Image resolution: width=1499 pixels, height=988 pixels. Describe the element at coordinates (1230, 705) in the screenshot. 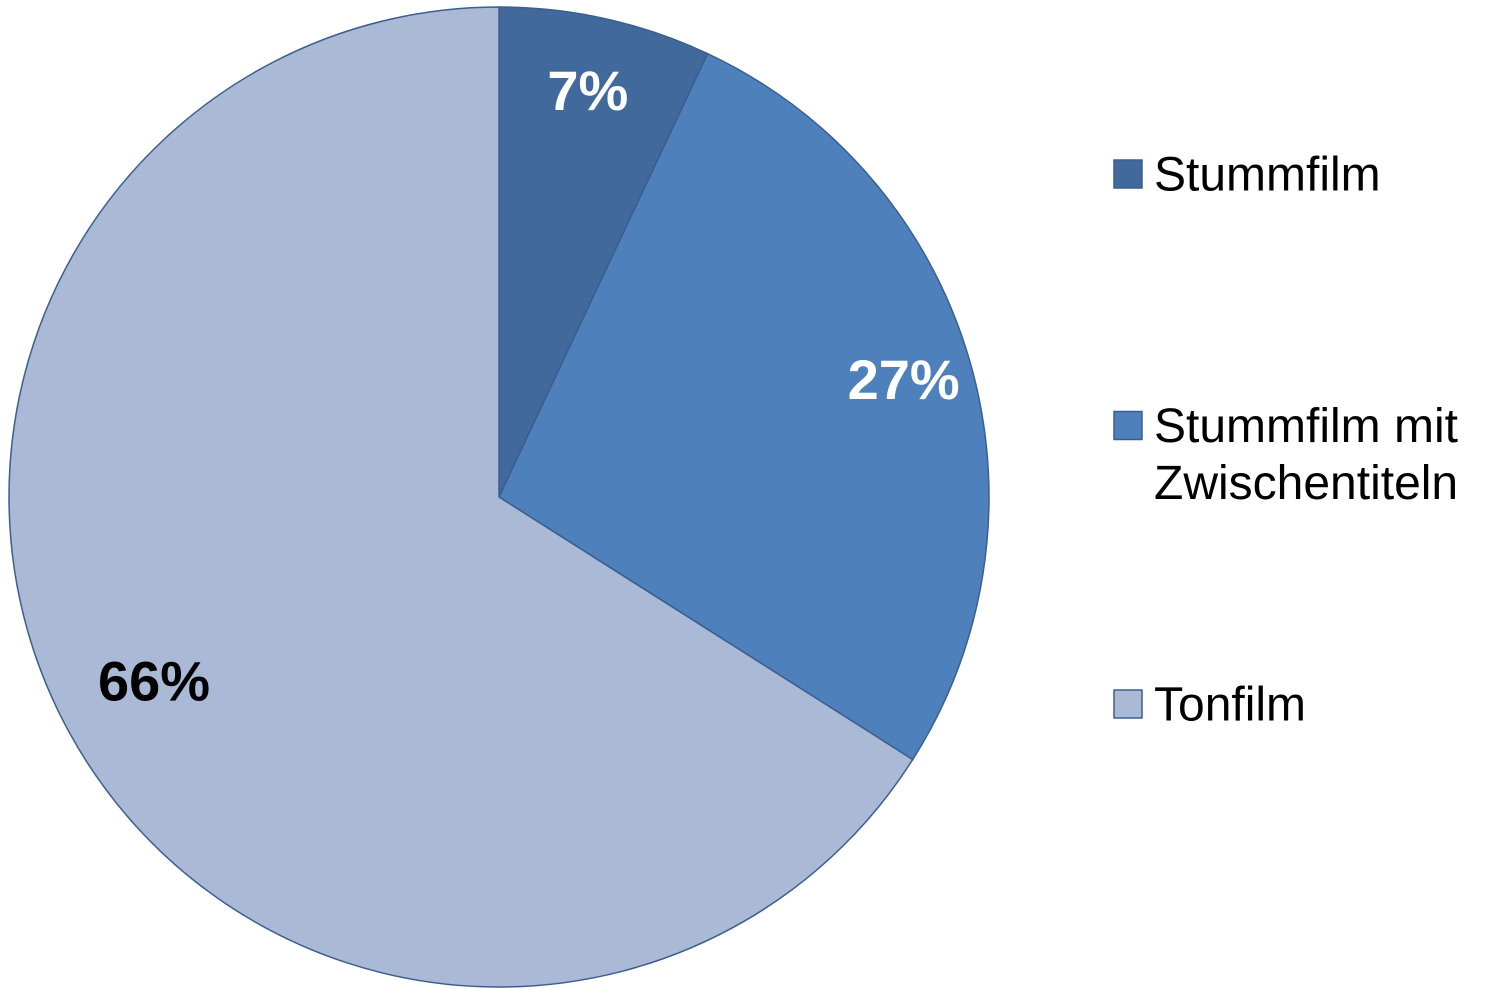

I see `legend-label-3-line-1: Tonfilm` at that location.